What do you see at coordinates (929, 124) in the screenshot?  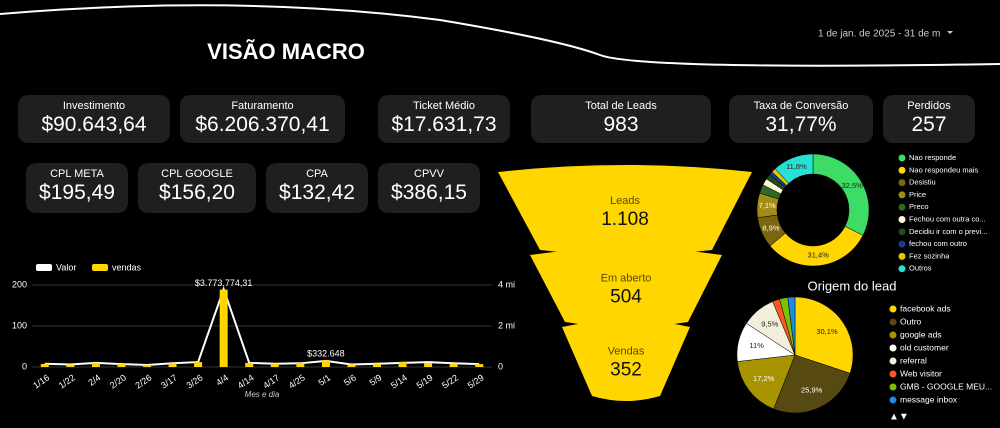 I see `kpi-value: 257` at bounding box center [929, 124].